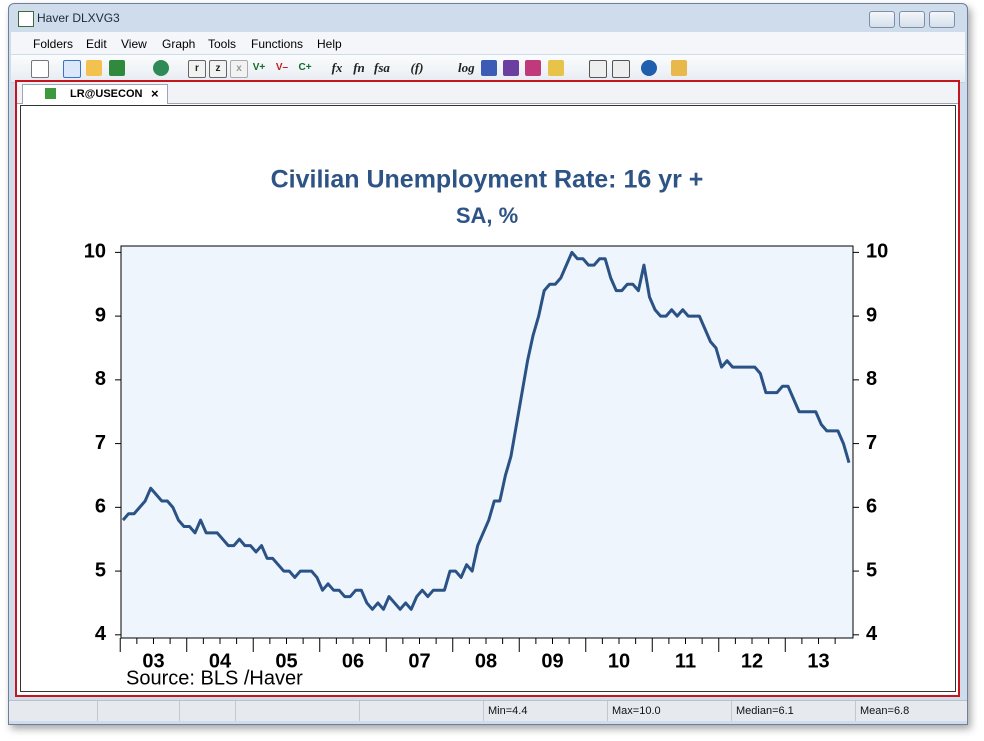  Describe the element at coordinates (871, 570) in the screenshot. I see `y2-tick-label: 5` at that location.